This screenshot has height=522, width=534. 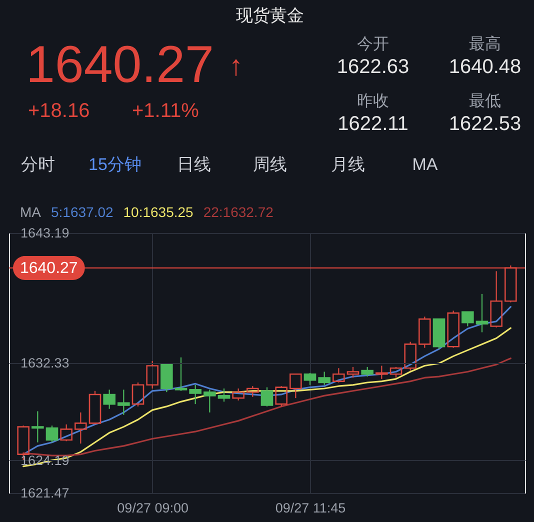 What do you see at coordinates (310, 508) in the screenshot?
I see `x-tick-label: 09/27 11:45` at bounding box center [310, 508].